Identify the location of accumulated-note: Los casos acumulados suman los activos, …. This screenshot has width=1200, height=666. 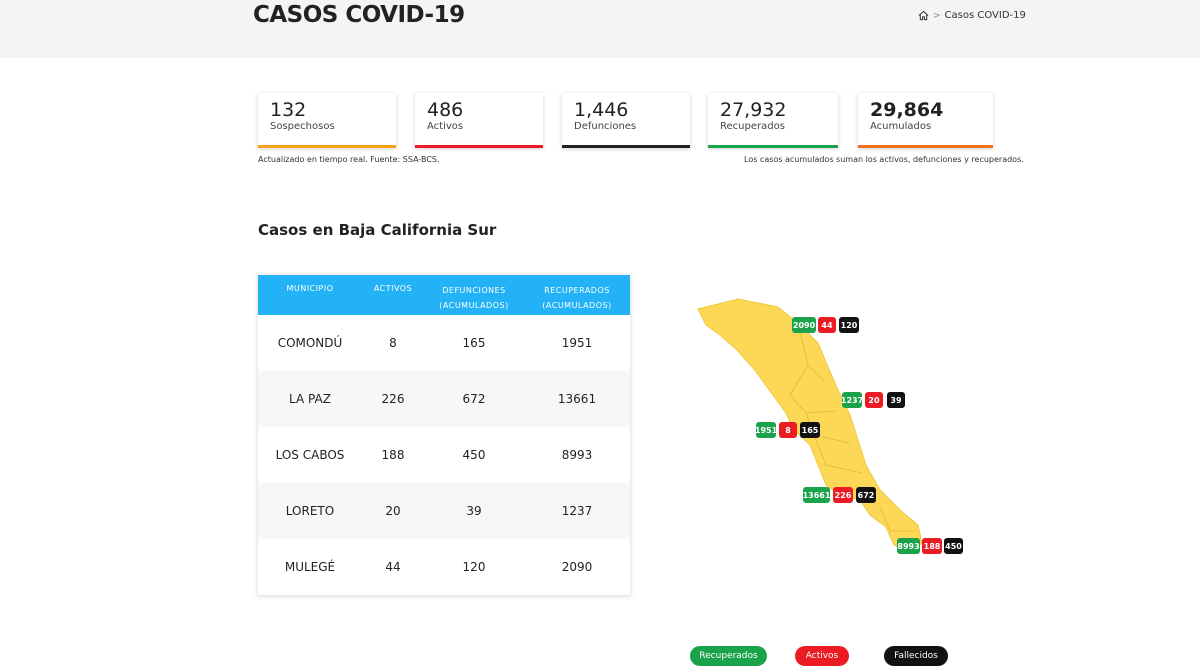
(884, 159).